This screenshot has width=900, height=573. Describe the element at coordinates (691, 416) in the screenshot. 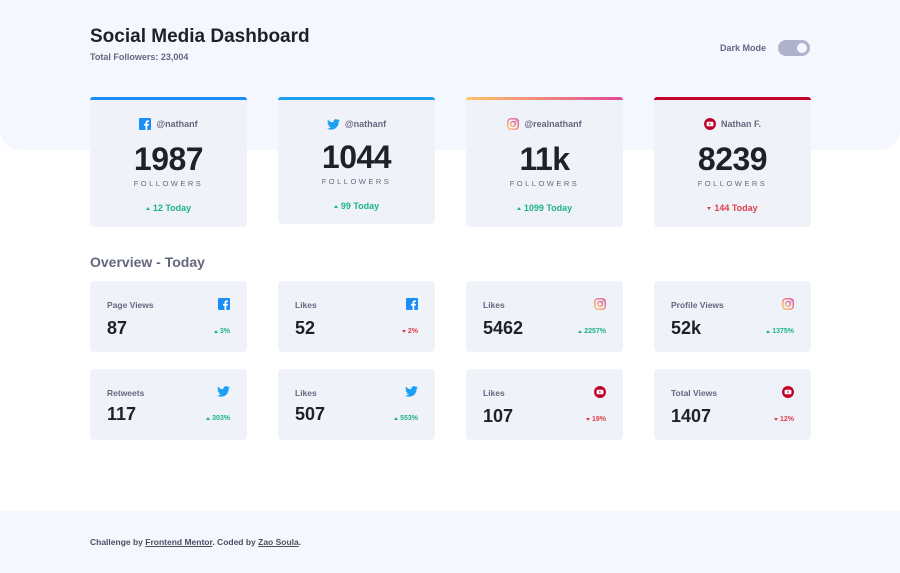

I see `overview-value: 1407` at that location.